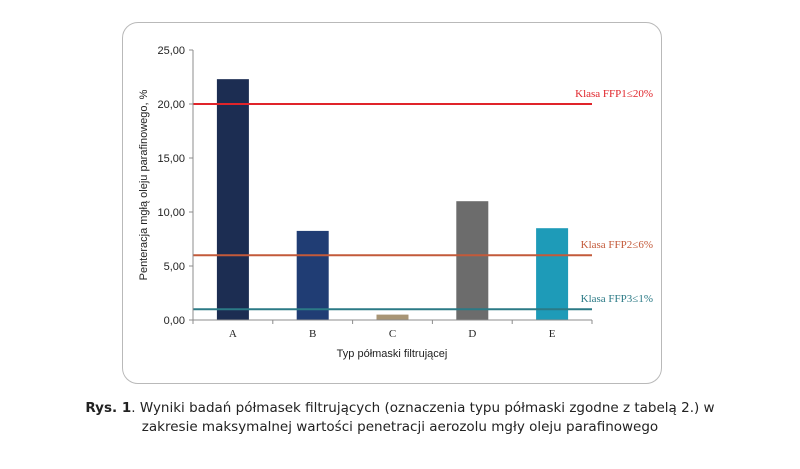  Describe the element at coordinates (552, 274) in the screenshot. I see `bar-E` at that location.